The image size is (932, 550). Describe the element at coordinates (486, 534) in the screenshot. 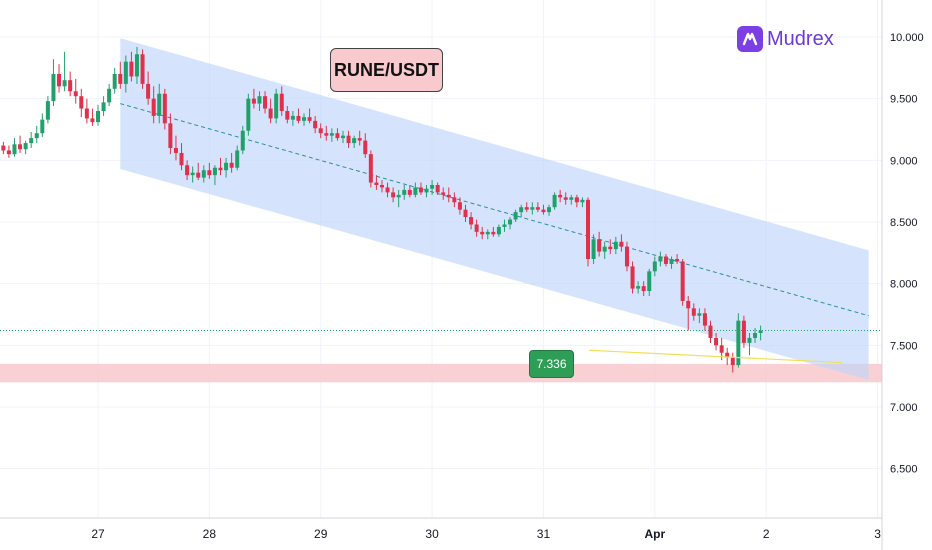

I see `time-axis: 27 28 29 30 31 Apr 2 3` at that location.